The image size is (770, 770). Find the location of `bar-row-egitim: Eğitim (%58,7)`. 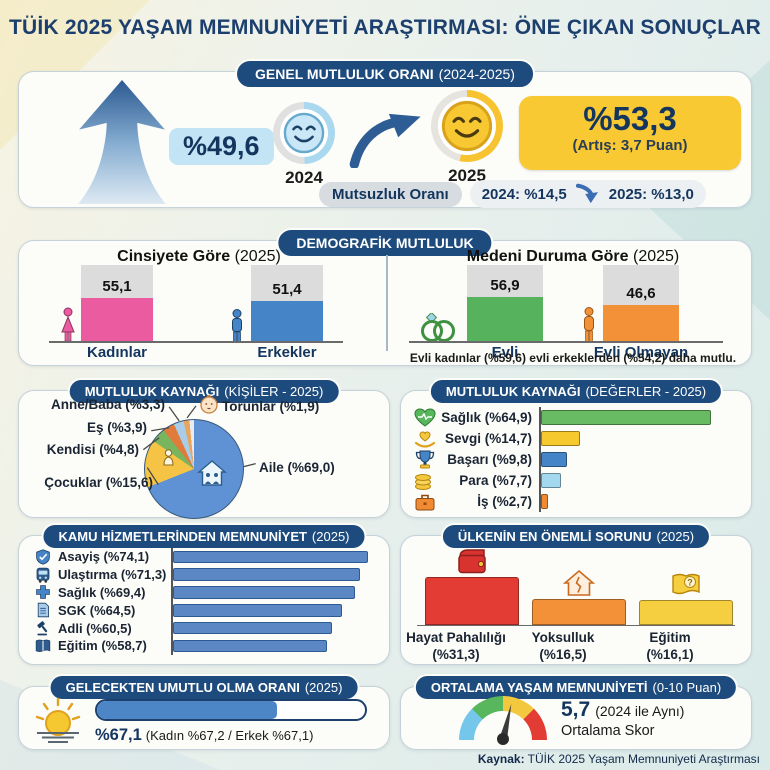

bar-row-egitim: Eğitim (%58,7) is located at coordinates (204, 645).